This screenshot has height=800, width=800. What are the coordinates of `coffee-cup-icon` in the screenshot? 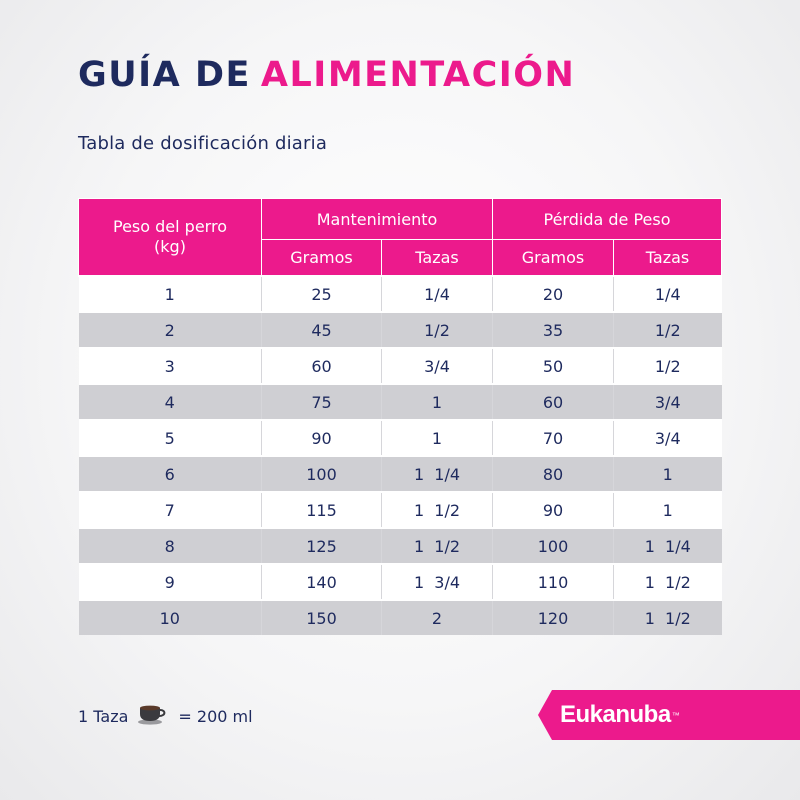 It's located at (153, 716).